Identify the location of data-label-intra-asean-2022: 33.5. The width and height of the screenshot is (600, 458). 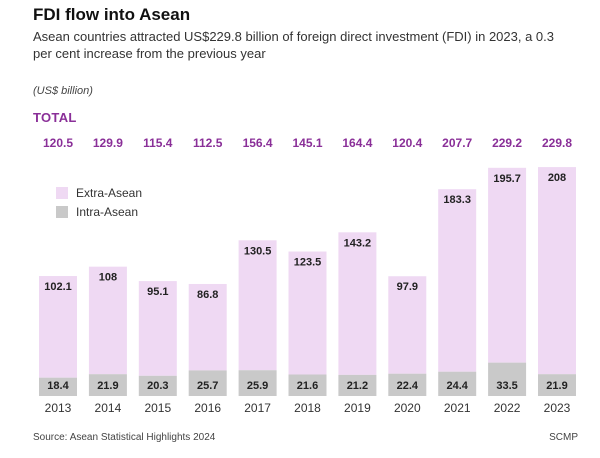
(506, 386).